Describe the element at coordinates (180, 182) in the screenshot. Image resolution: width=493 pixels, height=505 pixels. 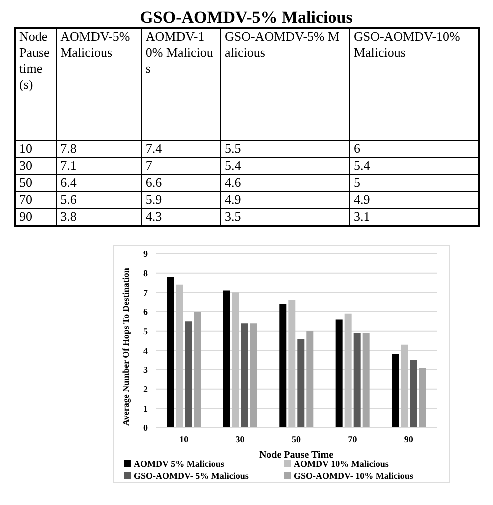
I see `data-label: 6.6` at that location.